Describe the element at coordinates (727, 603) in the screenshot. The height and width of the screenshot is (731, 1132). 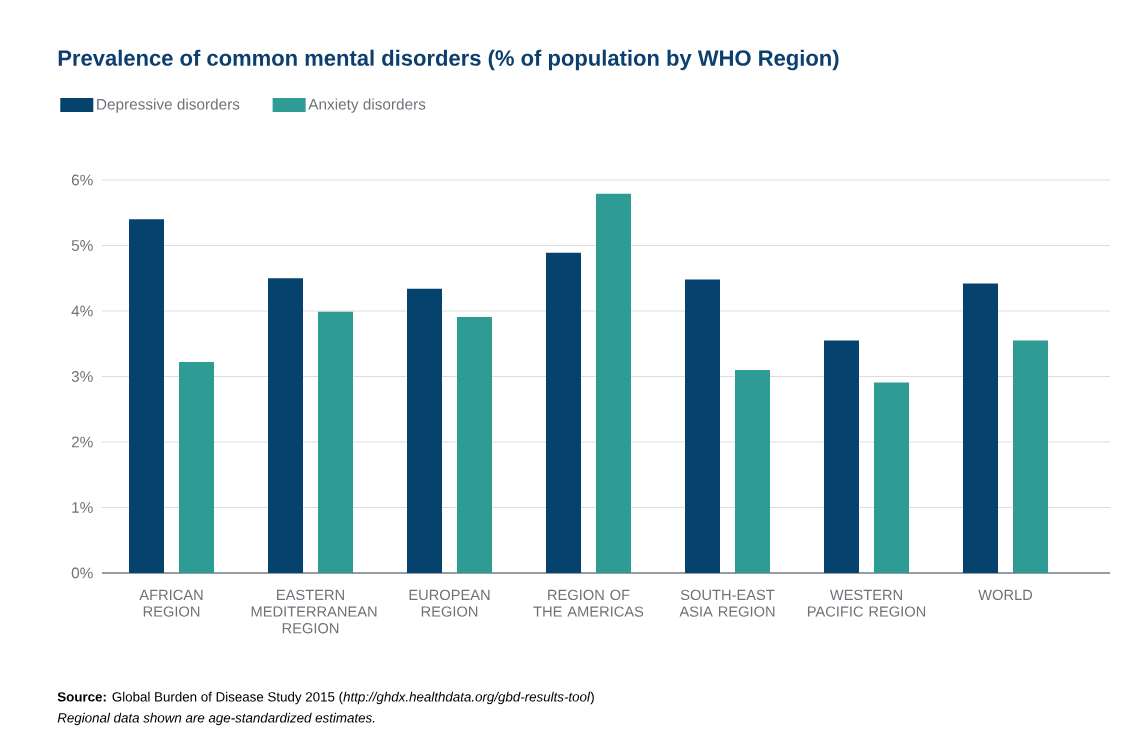
I see `x-tick-label: SOUTH-EAST ASIA REGION` at that location.